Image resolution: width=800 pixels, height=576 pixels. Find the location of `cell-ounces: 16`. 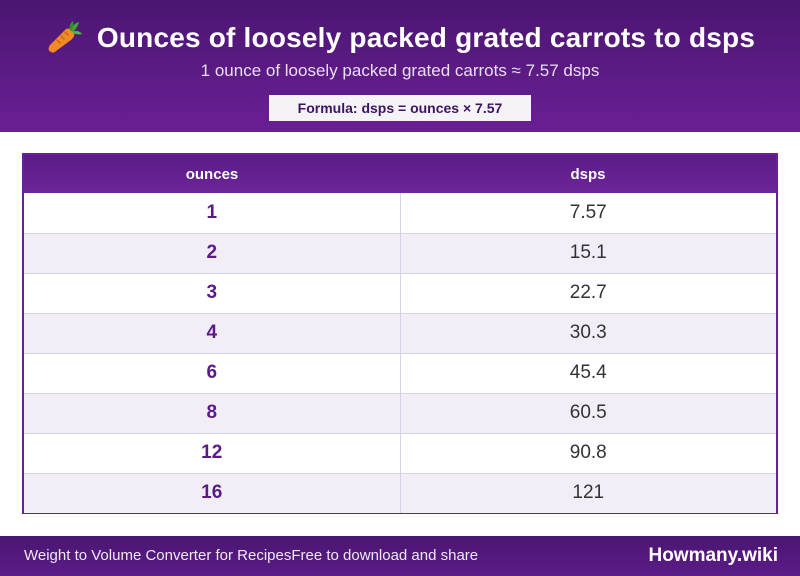

cell-ounces: 16 is located at coordinates (212, 493).